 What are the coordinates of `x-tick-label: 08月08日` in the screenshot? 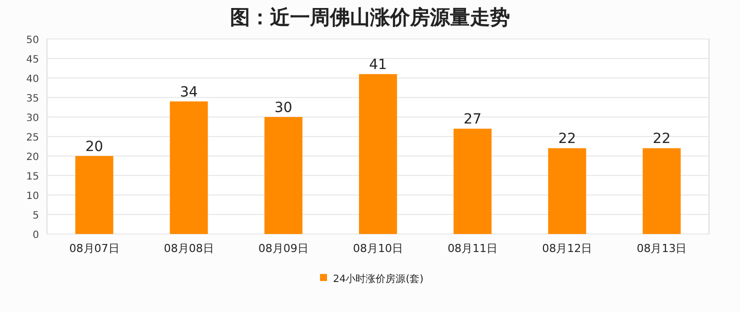 It's located at (189, 248).